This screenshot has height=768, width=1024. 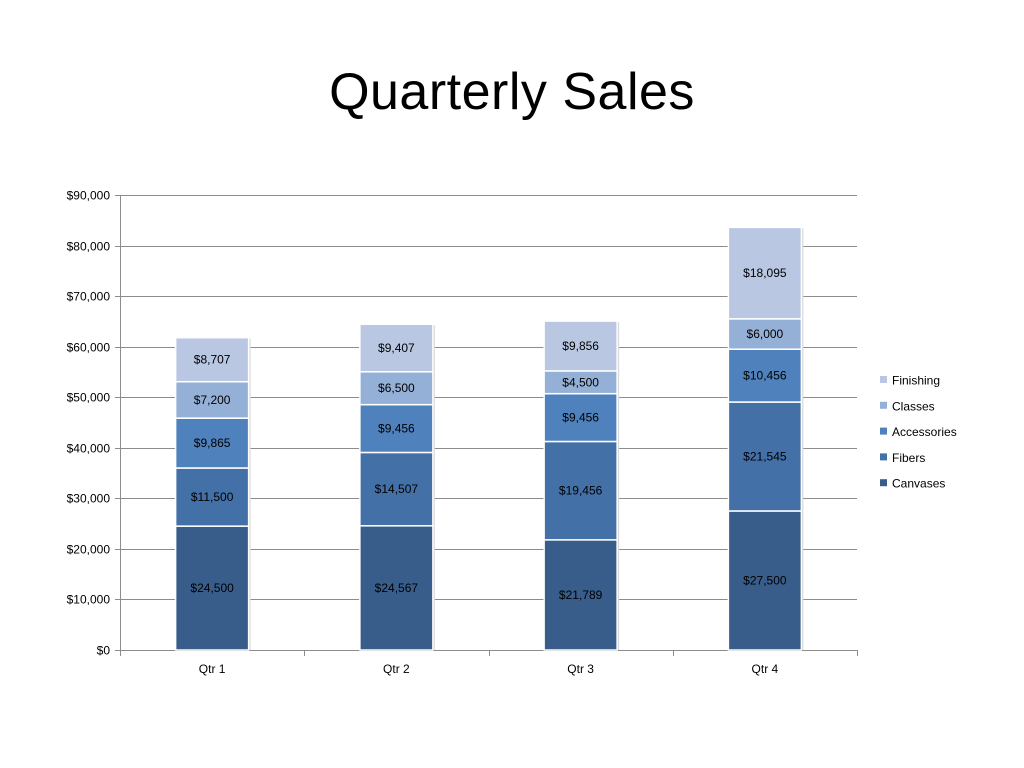 What do you see at coordinates (89, 398) in the screenshot?
I see `y-tick-label: $50,000` at bounding box center [89, 398].